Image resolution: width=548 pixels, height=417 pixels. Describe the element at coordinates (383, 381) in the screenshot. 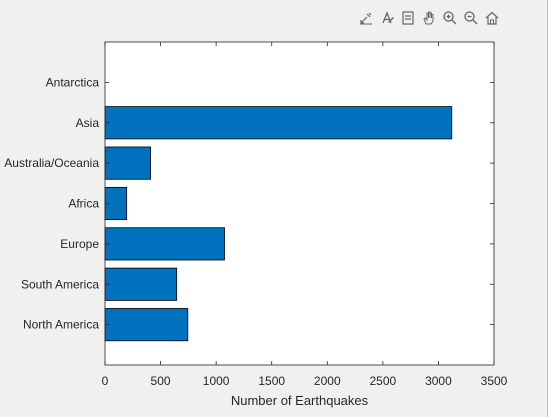

I see `x-tick-label: 2500` at that location.